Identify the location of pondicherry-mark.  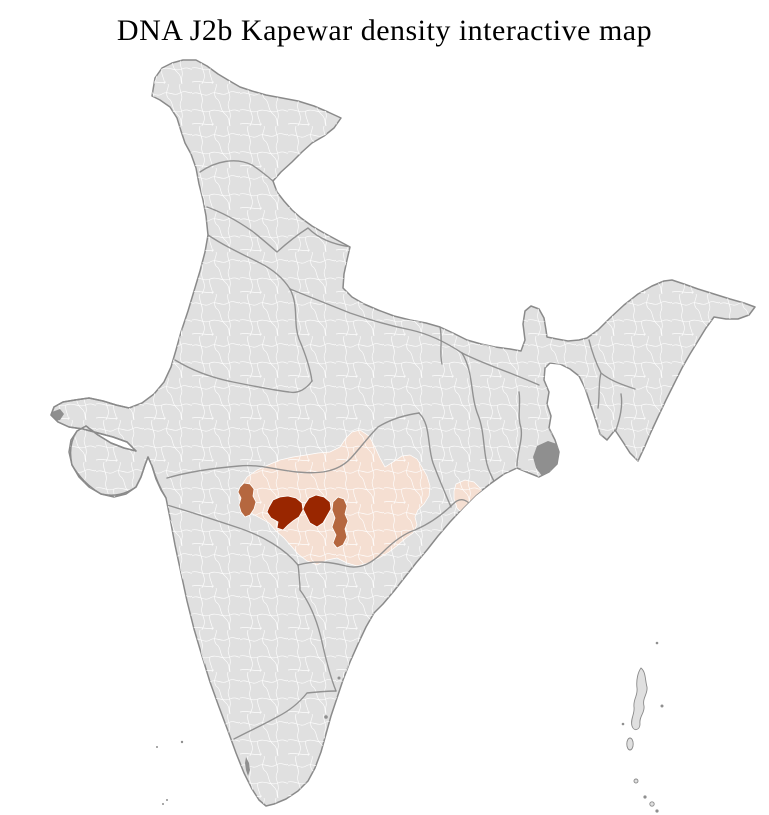
(326, 717).